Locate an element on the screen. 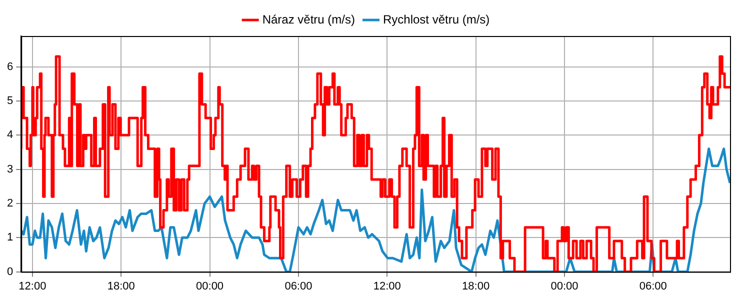 This screenshot has height=300, width=750. legend-label: Rychlost větru (m/s) is located at coordinates (436, 19).